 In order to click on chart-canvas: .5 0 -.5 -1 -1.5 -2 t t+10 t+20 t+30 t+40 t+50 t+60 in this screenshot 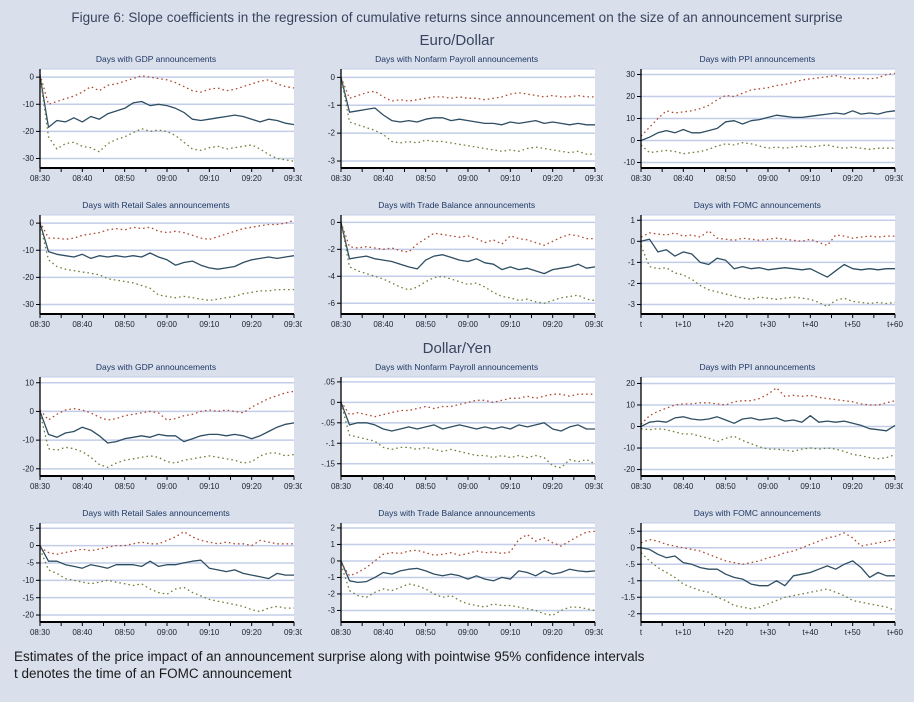, I will do `click(762, 579)`.